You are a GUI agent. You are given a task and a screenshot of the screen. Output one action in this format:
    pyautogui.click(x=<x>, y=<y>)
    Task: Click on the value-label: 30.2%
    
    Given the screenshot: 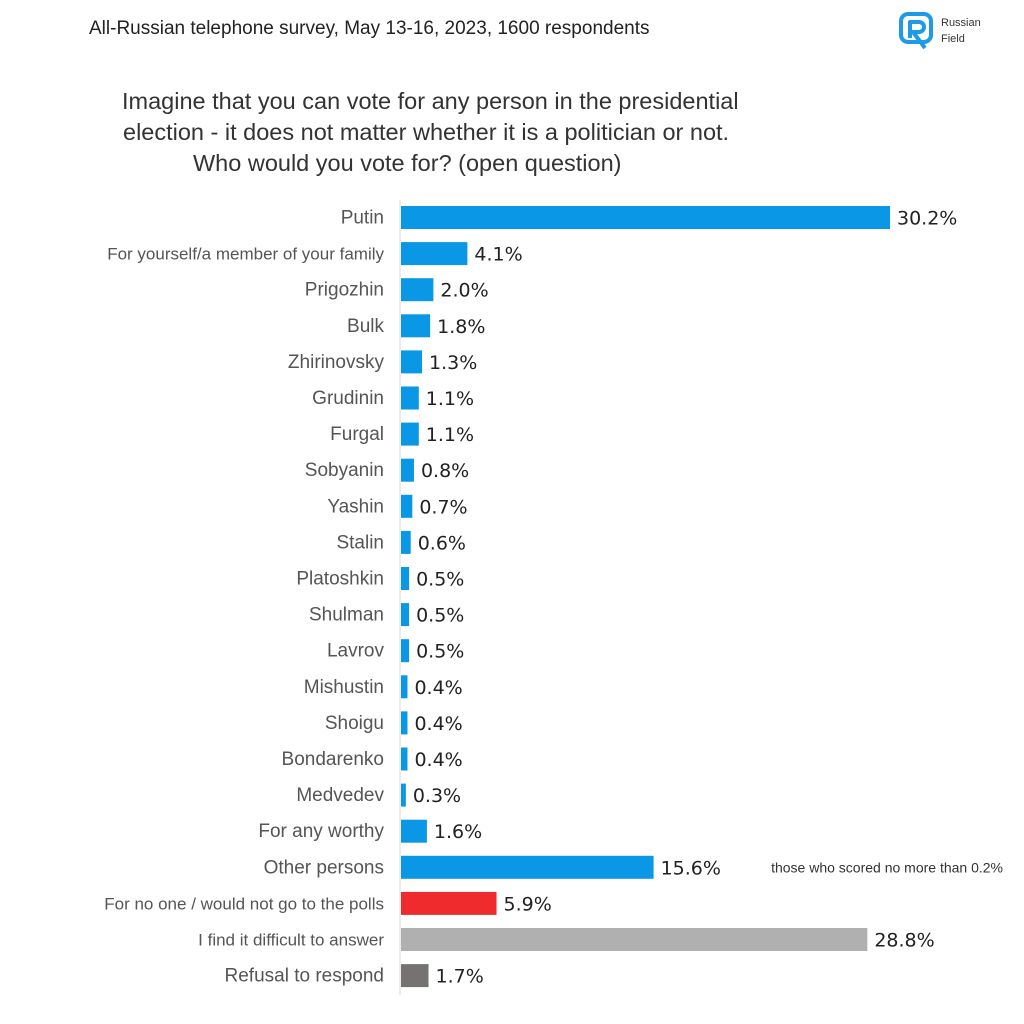 What is the action you would take?
    pyautogui.click(x=927, y=219)
    